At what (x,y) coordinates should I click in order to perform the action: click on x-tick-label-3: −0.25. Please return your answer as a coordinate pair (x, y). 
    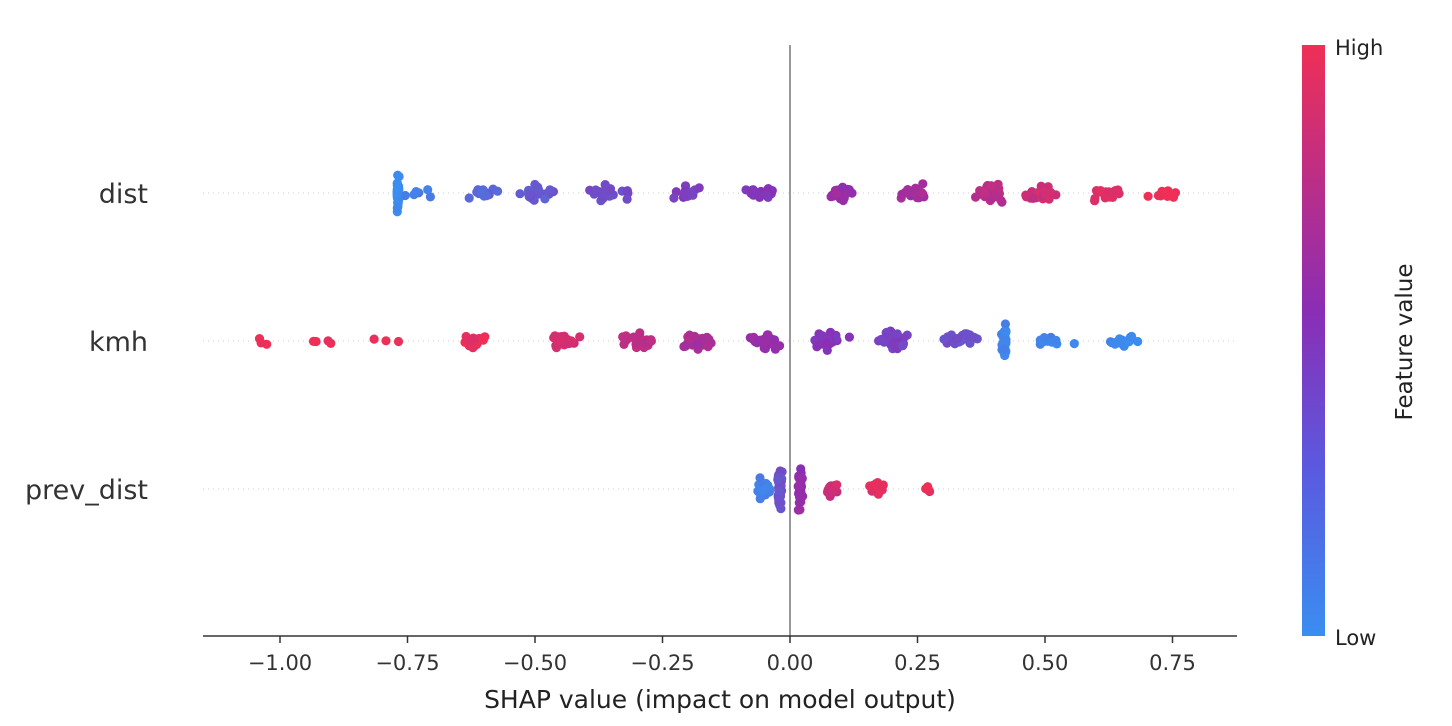
    Looking at the image, I should click on (662, 663).